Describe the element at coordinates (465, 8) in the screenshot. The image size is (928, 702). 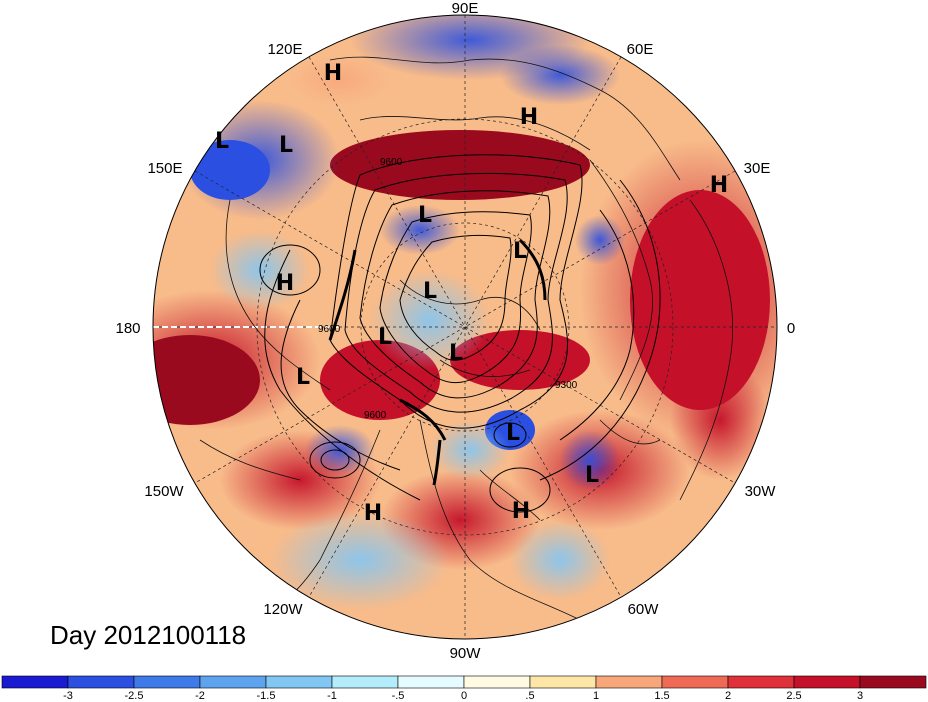
I see `lon-label-90e: 90E` at that location.